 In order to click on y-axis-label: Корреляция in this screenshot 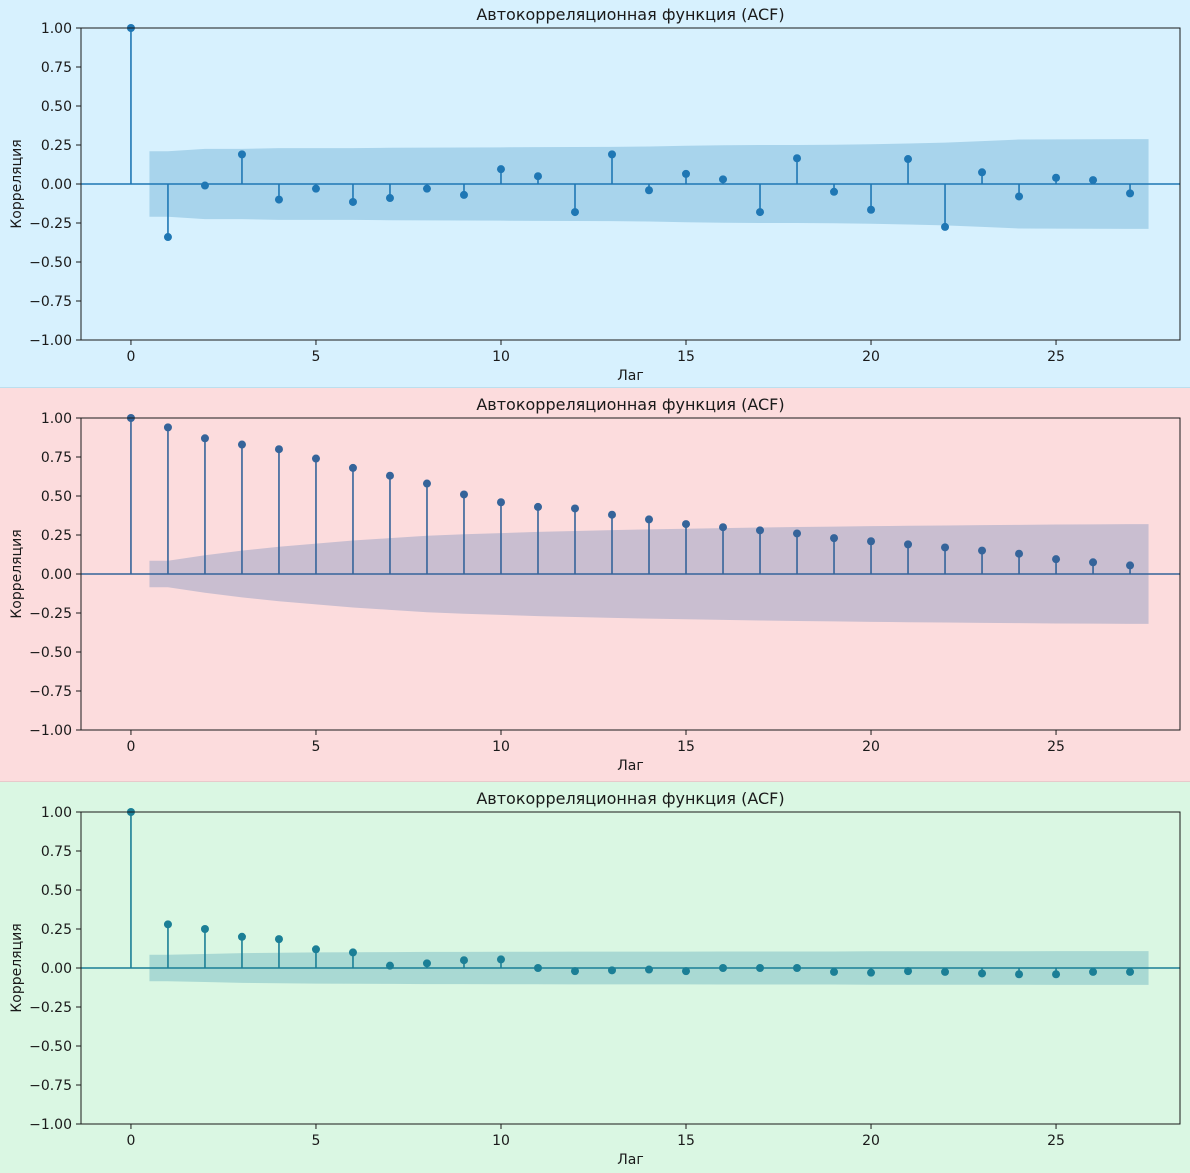, I will do `click(17, 967)`.